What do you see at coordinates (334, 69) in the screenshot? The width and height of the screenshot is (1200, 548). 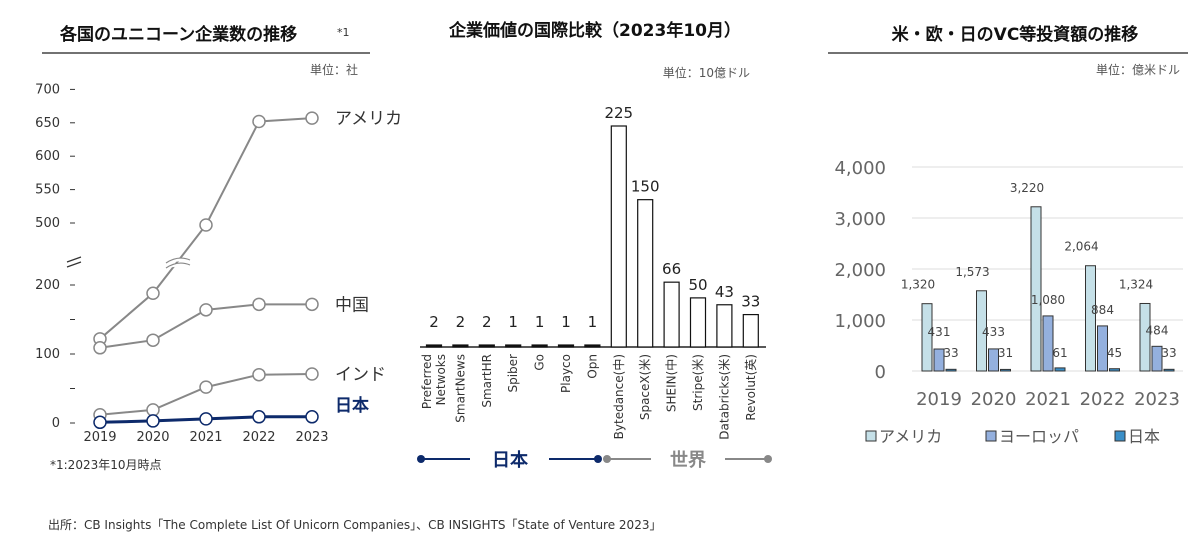 I see `chart1-unit: 単位：社` at bounding box center [334, 69].